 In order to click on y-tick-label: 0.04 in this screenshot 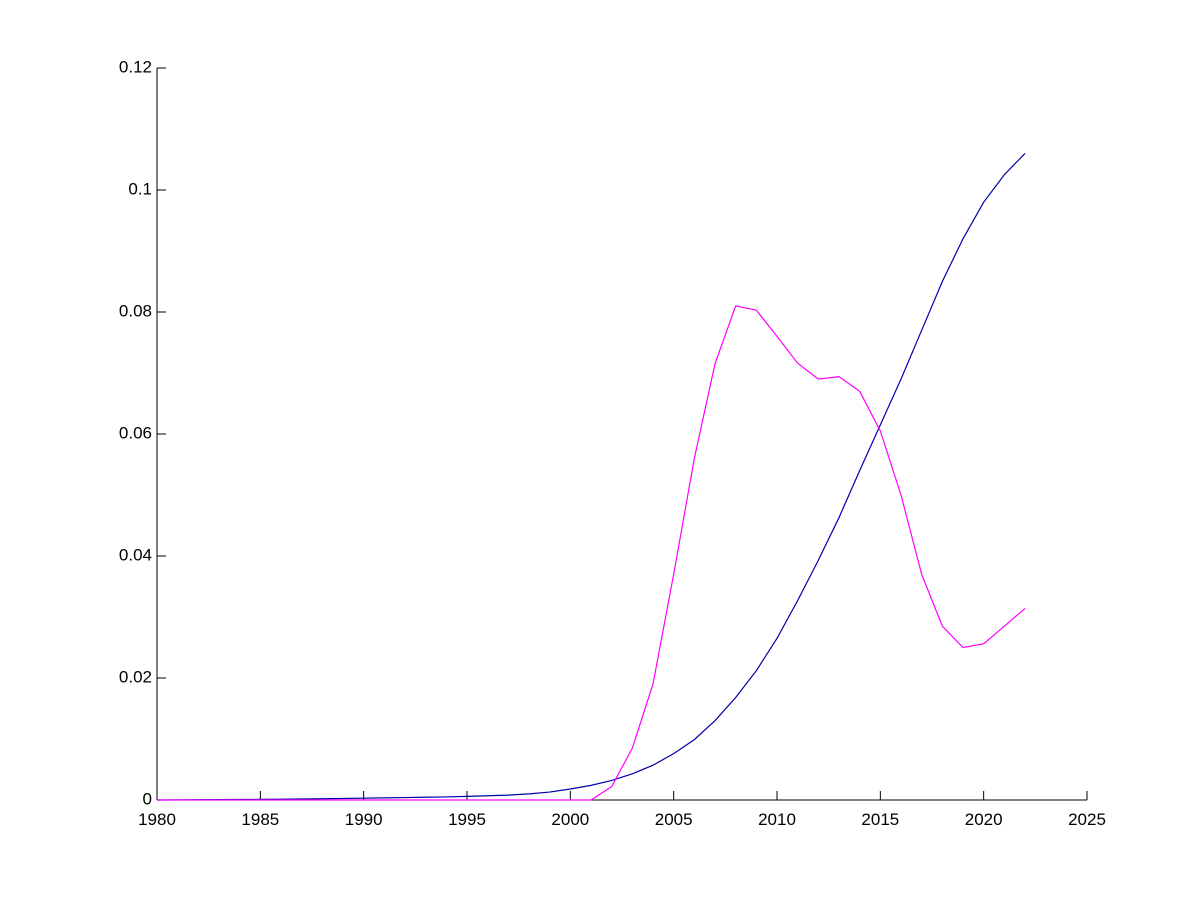, I will do `click(135, 554)`.